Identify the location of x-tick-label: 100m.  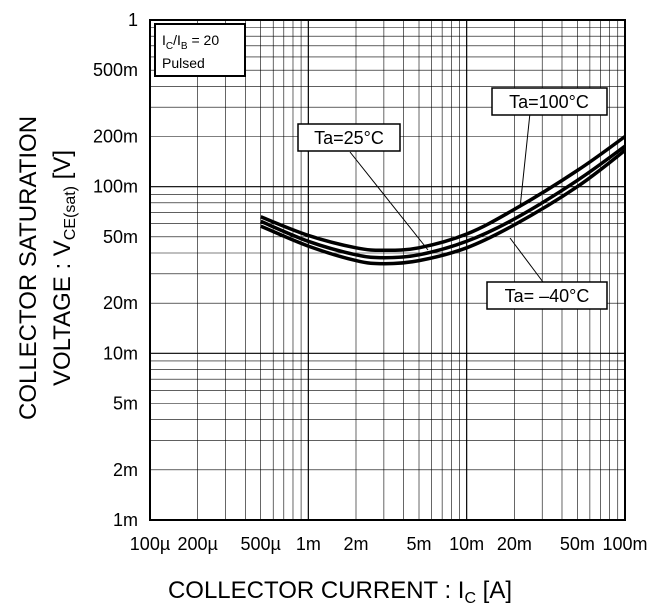
(624, 544).